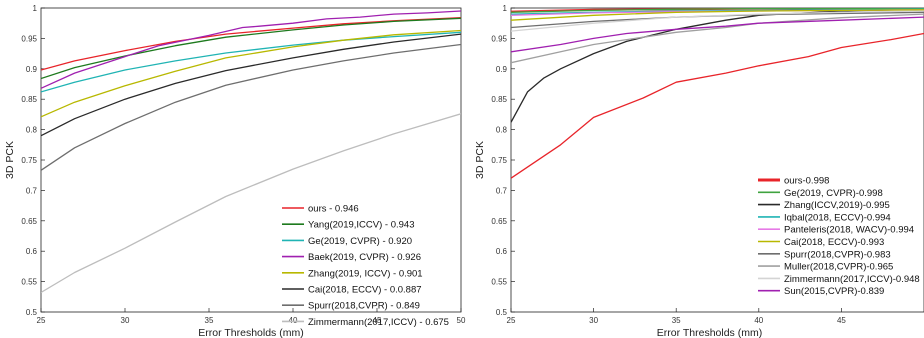  Describe the element at coordinates (364, 257) in the screenshot. I see `legend-entry: Baek(2019, CVPR) - 0.926` at that location.